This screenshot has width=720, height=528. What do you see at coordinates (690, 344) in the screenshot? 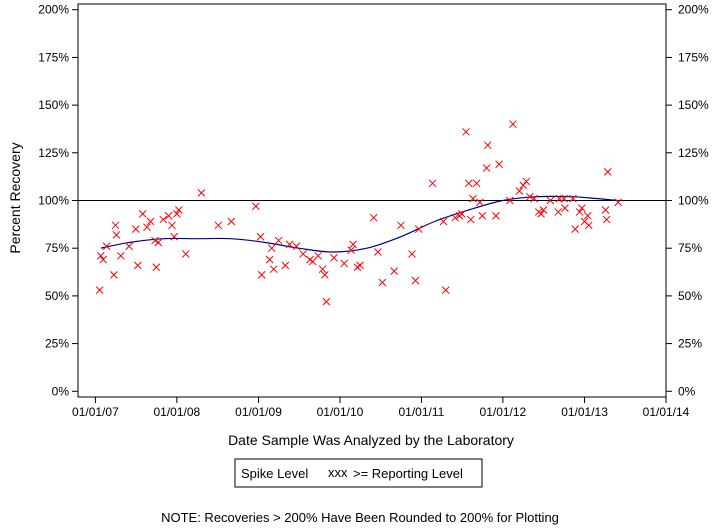
I see `y-tick-label-right: 25%` at bounding box center [690, 344].